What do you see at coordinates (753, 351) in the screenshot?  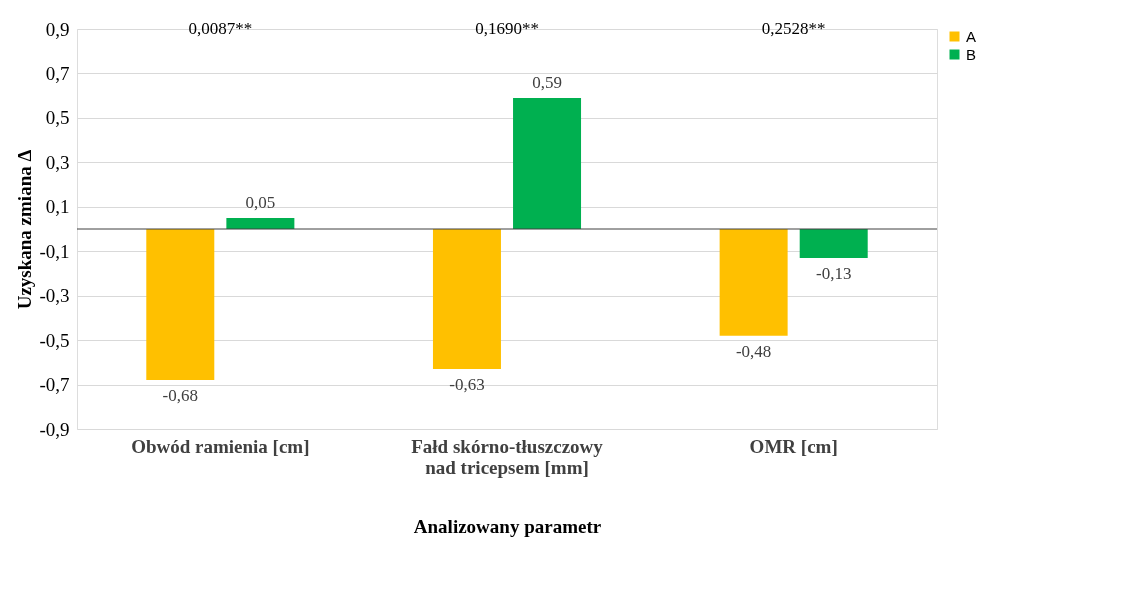 I see `data-label: -0,48` at bounding box center [753, 351].